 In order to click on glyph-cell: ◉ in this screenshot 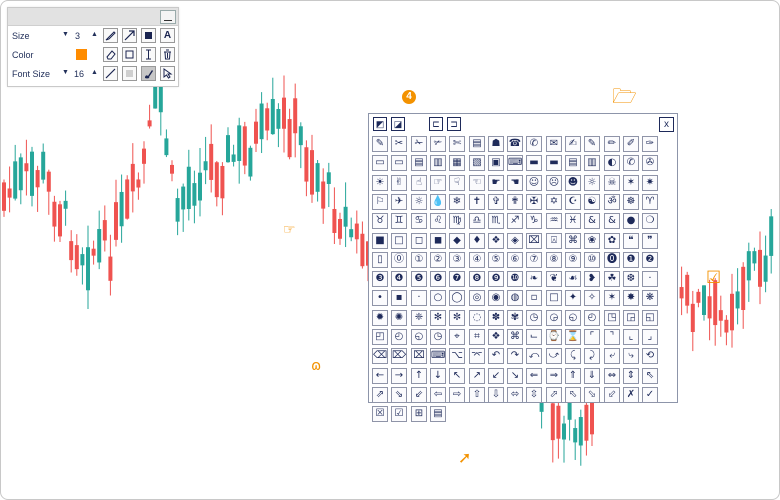, I will do `click(496, 298)`.